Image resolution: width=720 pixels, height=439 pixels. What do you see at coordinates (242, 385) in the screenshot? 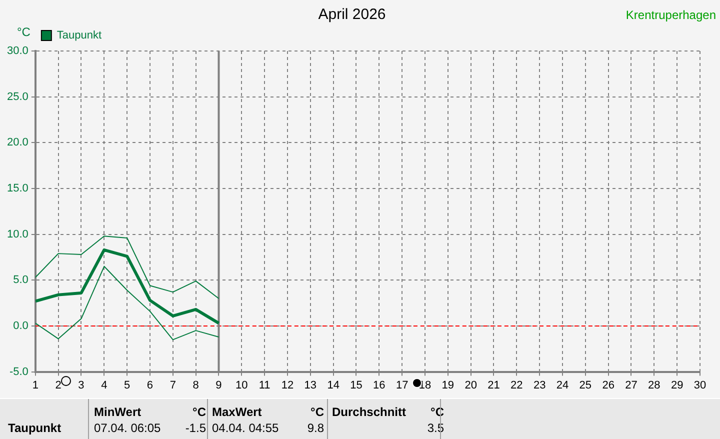
I see `x-tick-label: 10` at bounding box center [242, 385].